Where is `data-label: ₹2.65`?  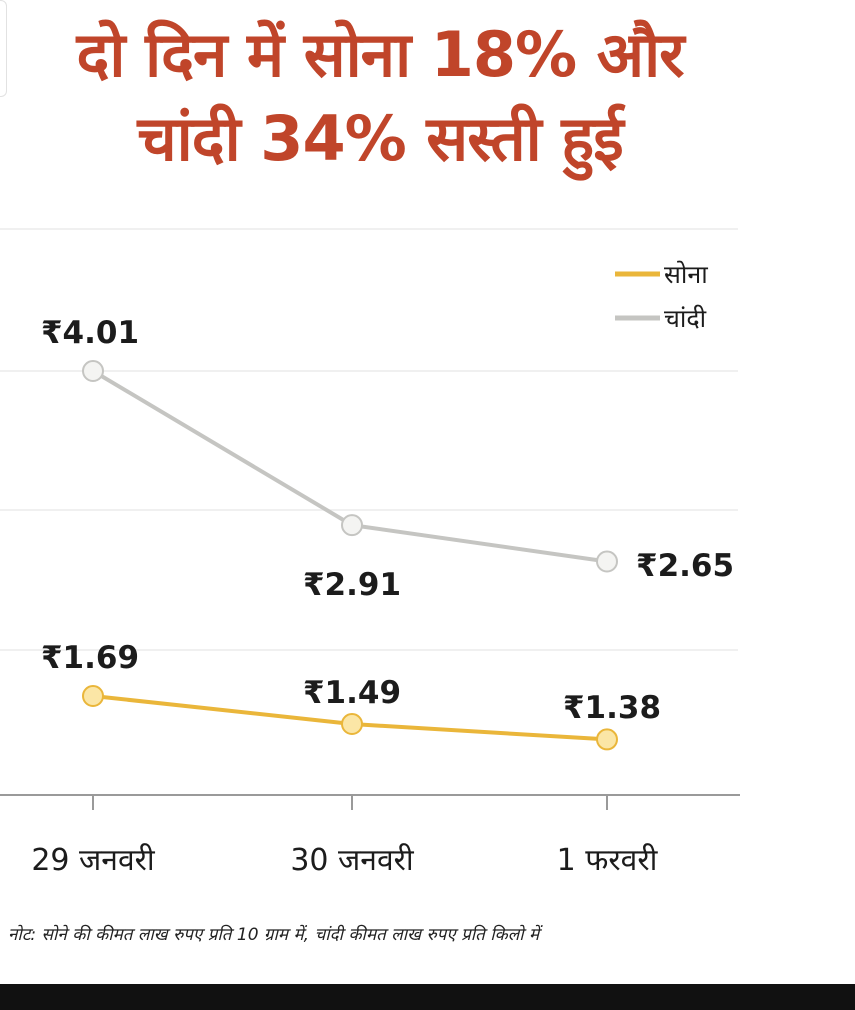 data-label: ₹2.65 is located at coordinates (685, 566).